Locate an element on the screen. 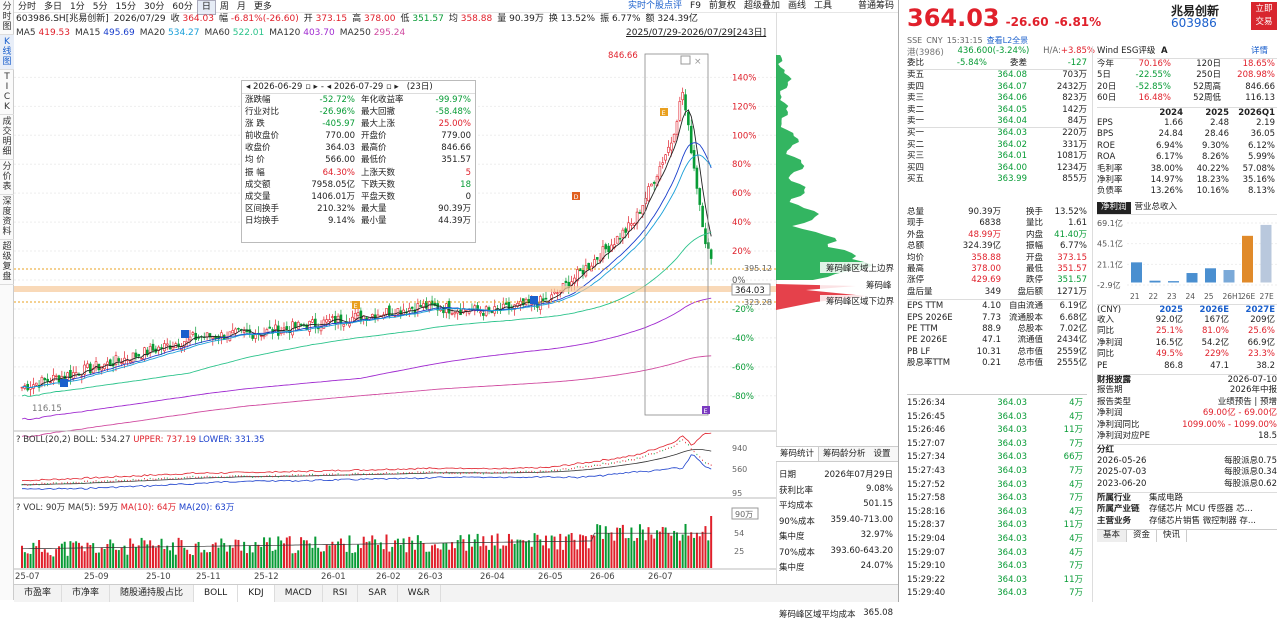 The height and width of the screenshot is (623, 1280). right-tab-0: 基本 is located at coordinates (1112, 536).